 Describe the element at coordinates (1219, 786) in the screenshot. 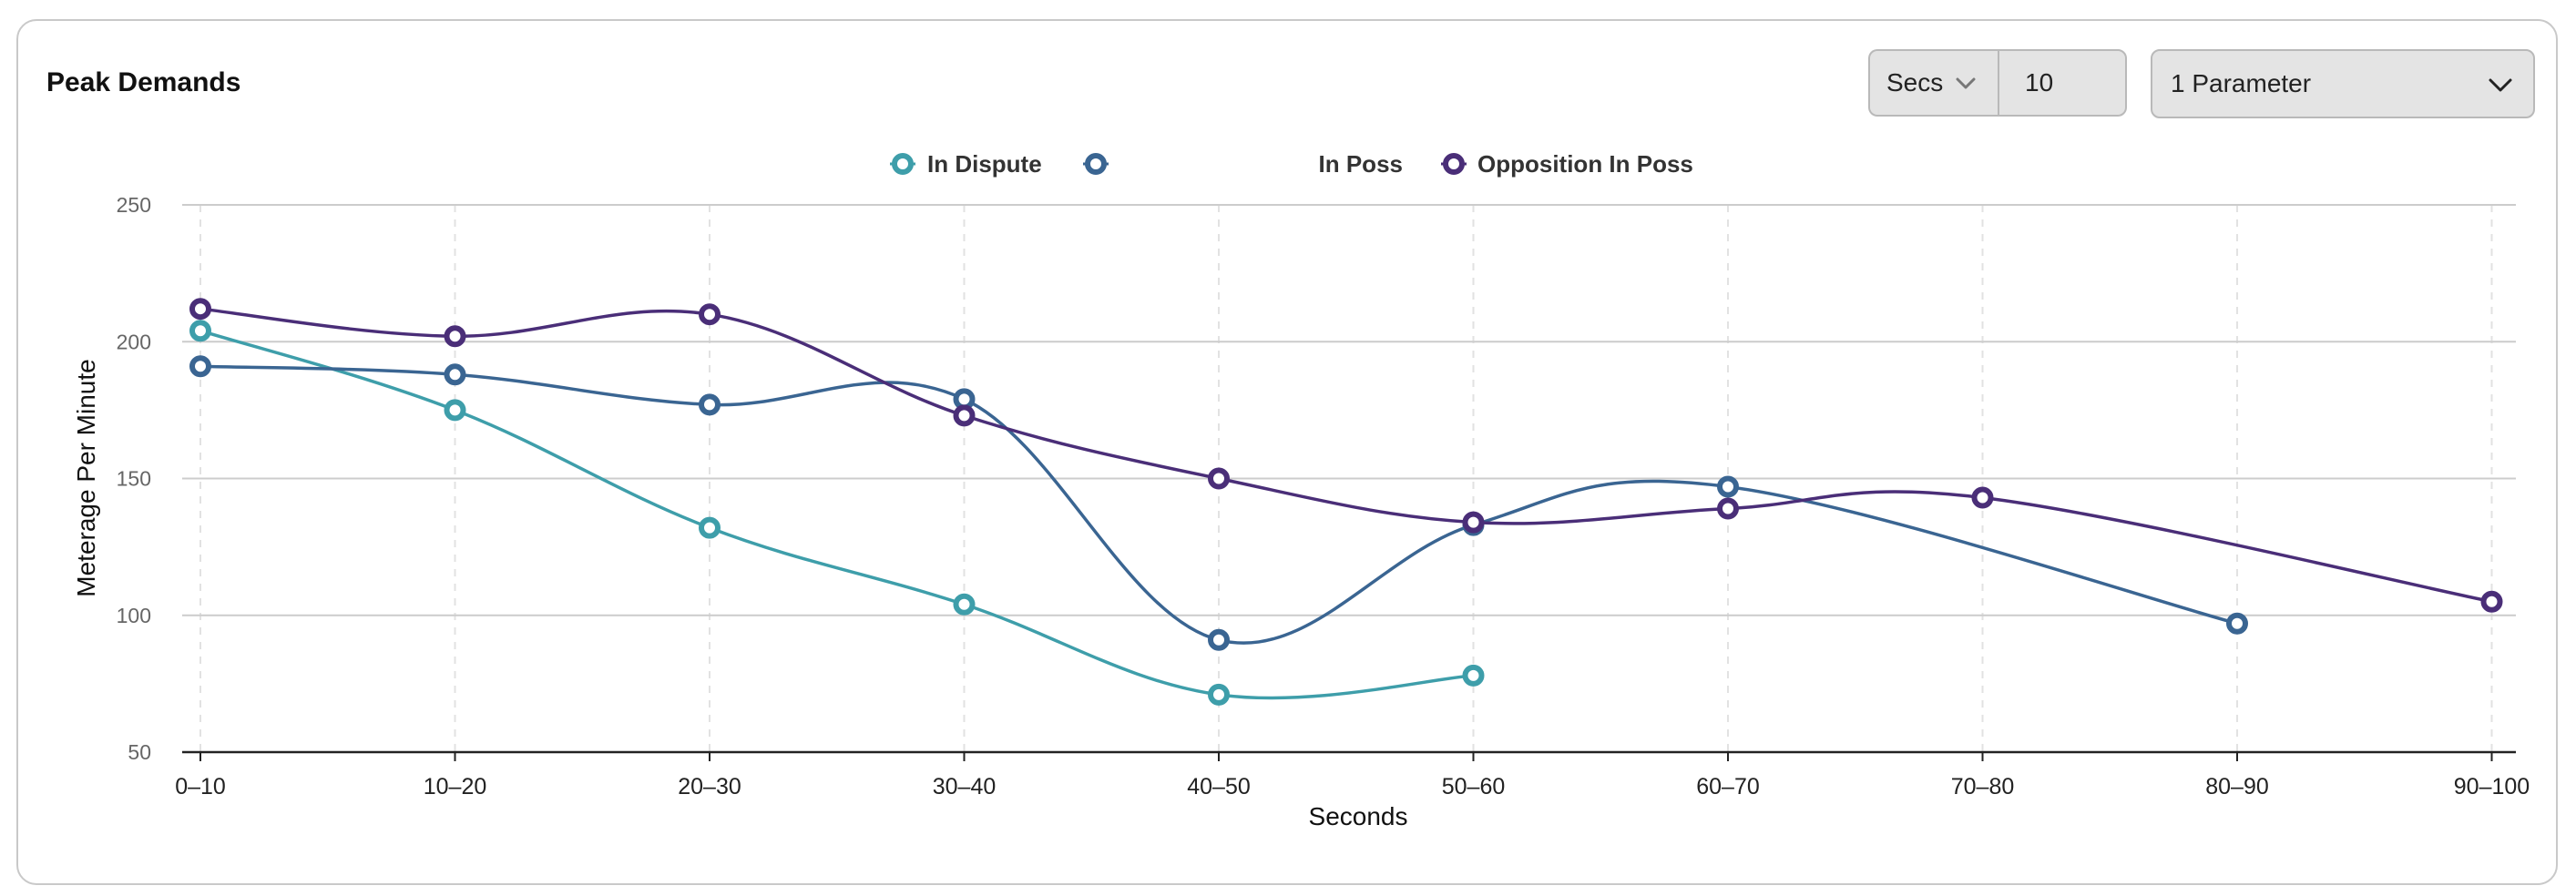

I see `x-tick-label: 40–50` at that location.